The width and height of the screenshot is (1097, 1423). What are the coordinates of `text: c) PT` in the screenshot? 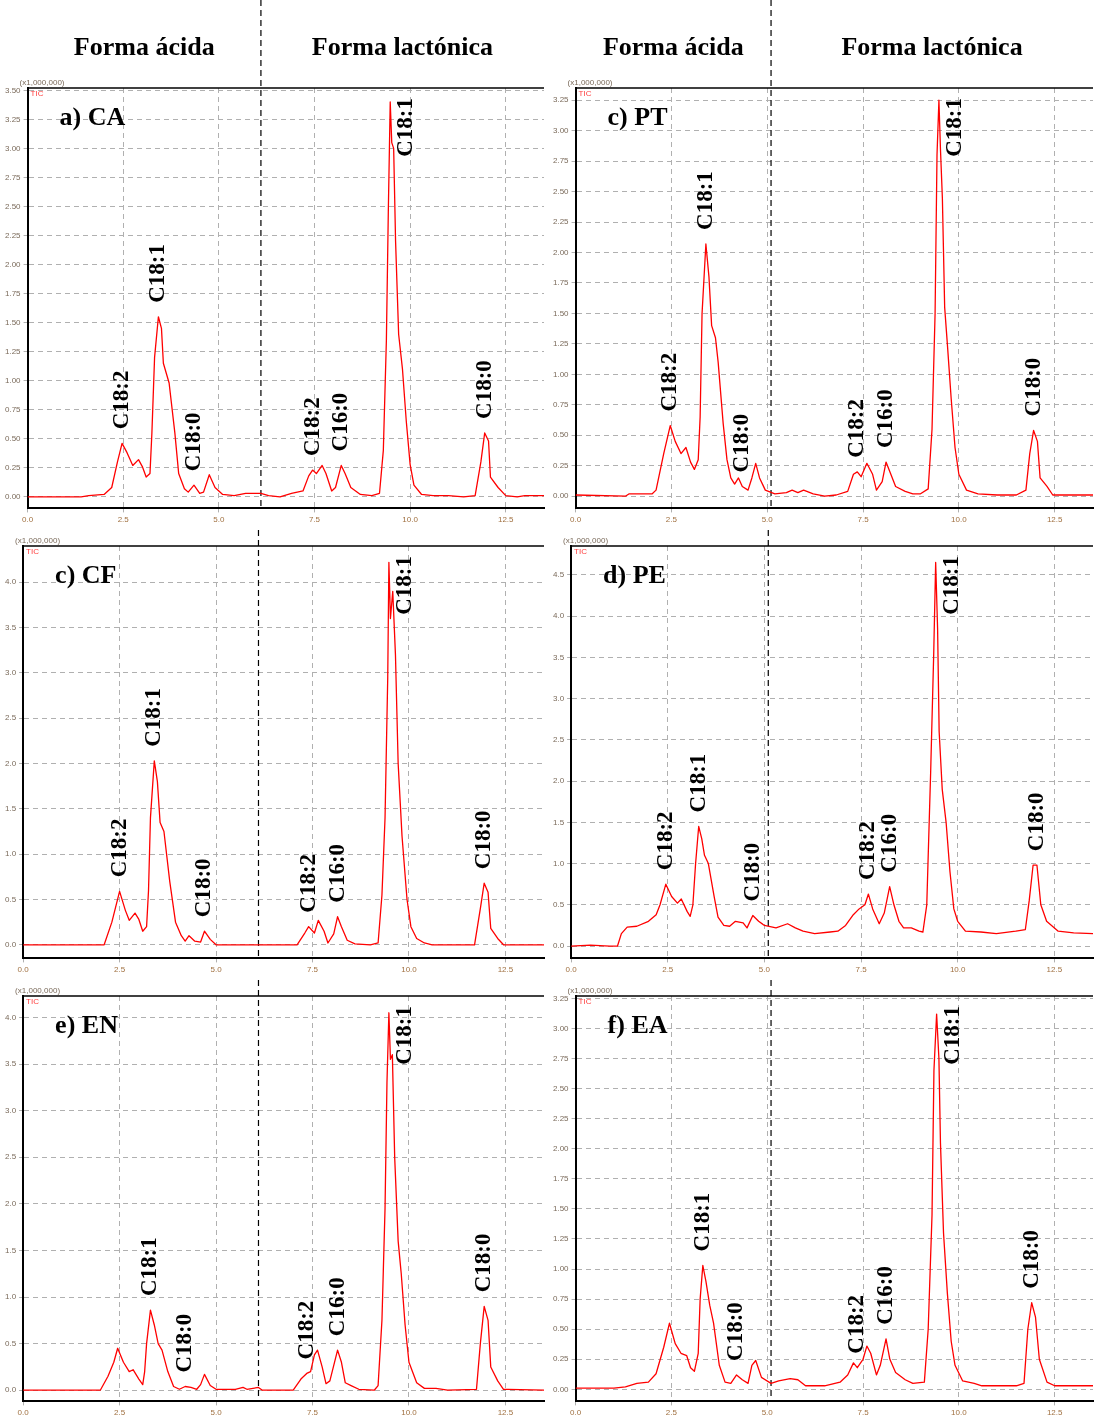 It's located at (637, 116).